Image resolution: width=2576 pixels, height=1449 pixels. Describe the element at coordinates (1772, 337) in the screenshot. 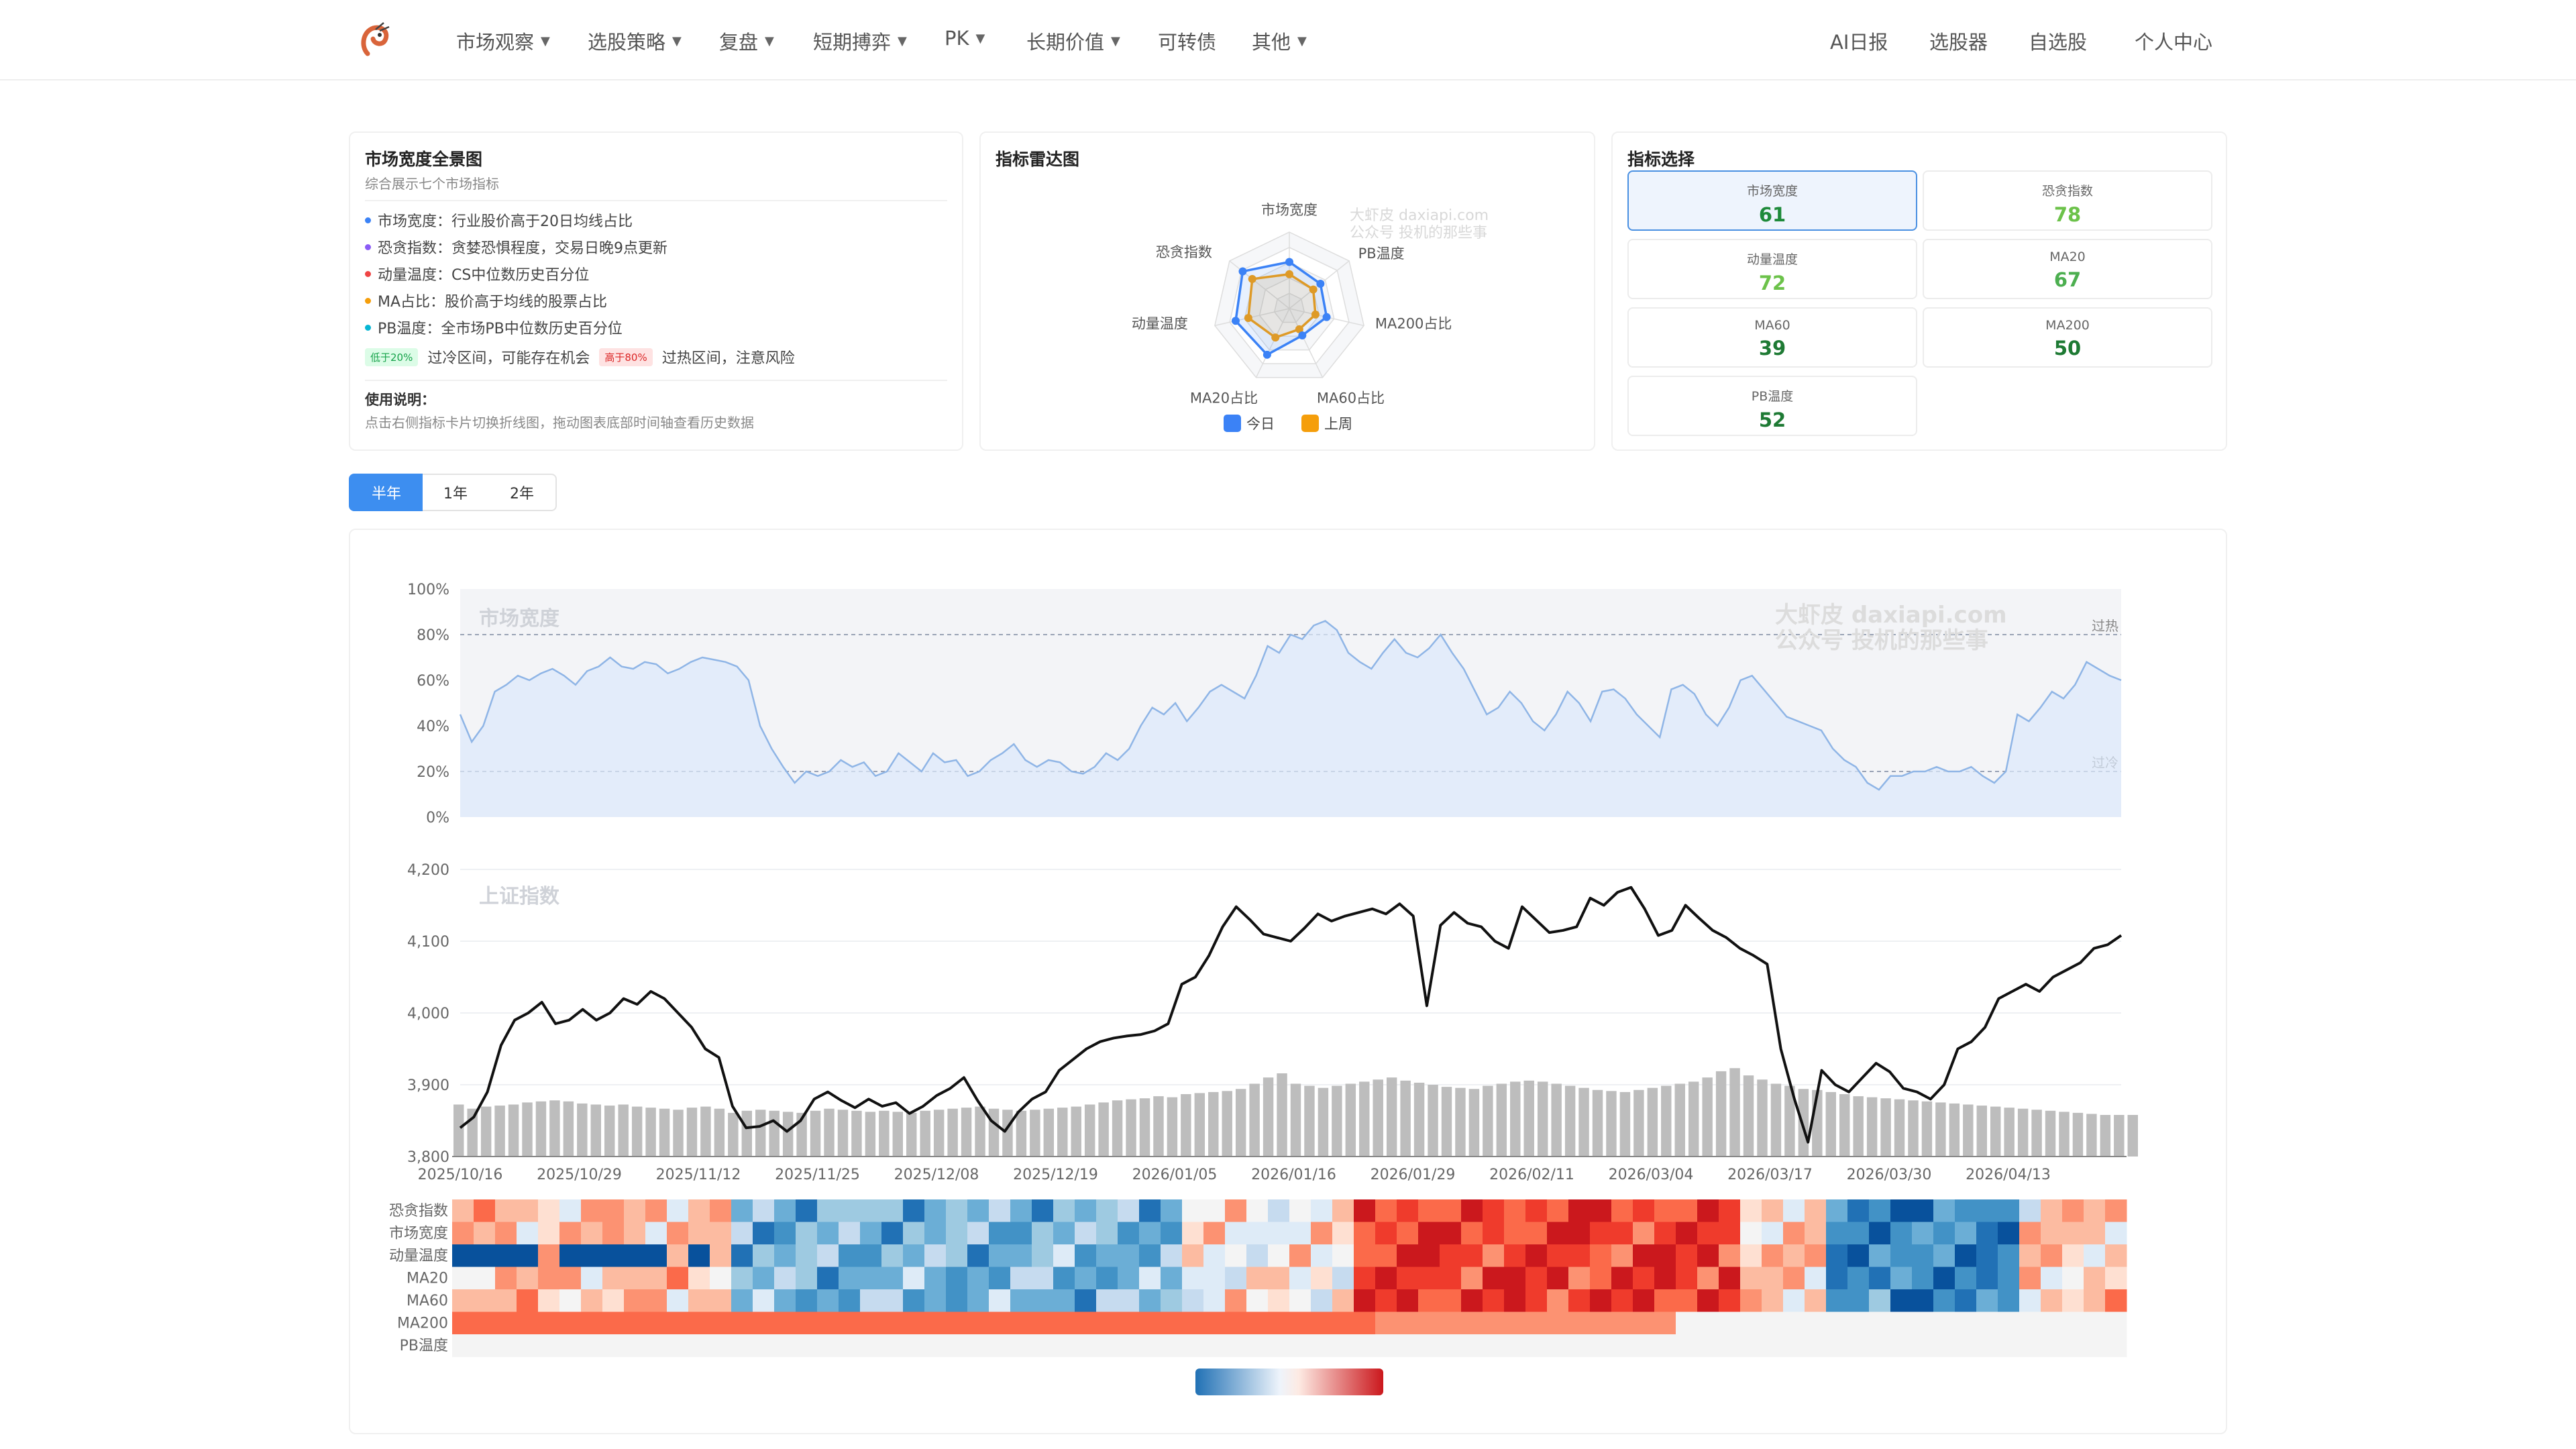

I see `indicator-card-ma60: MA60 39` at that location.